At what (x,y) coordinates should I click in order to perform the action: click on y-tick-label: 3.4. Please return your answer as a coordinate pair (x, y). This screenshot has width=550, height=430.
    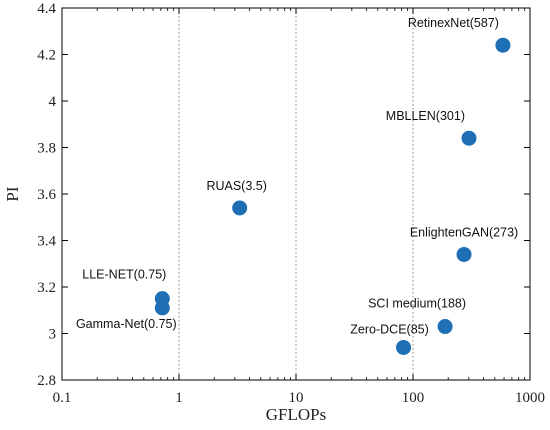
    Looking at the image, I should click on (46, 242).